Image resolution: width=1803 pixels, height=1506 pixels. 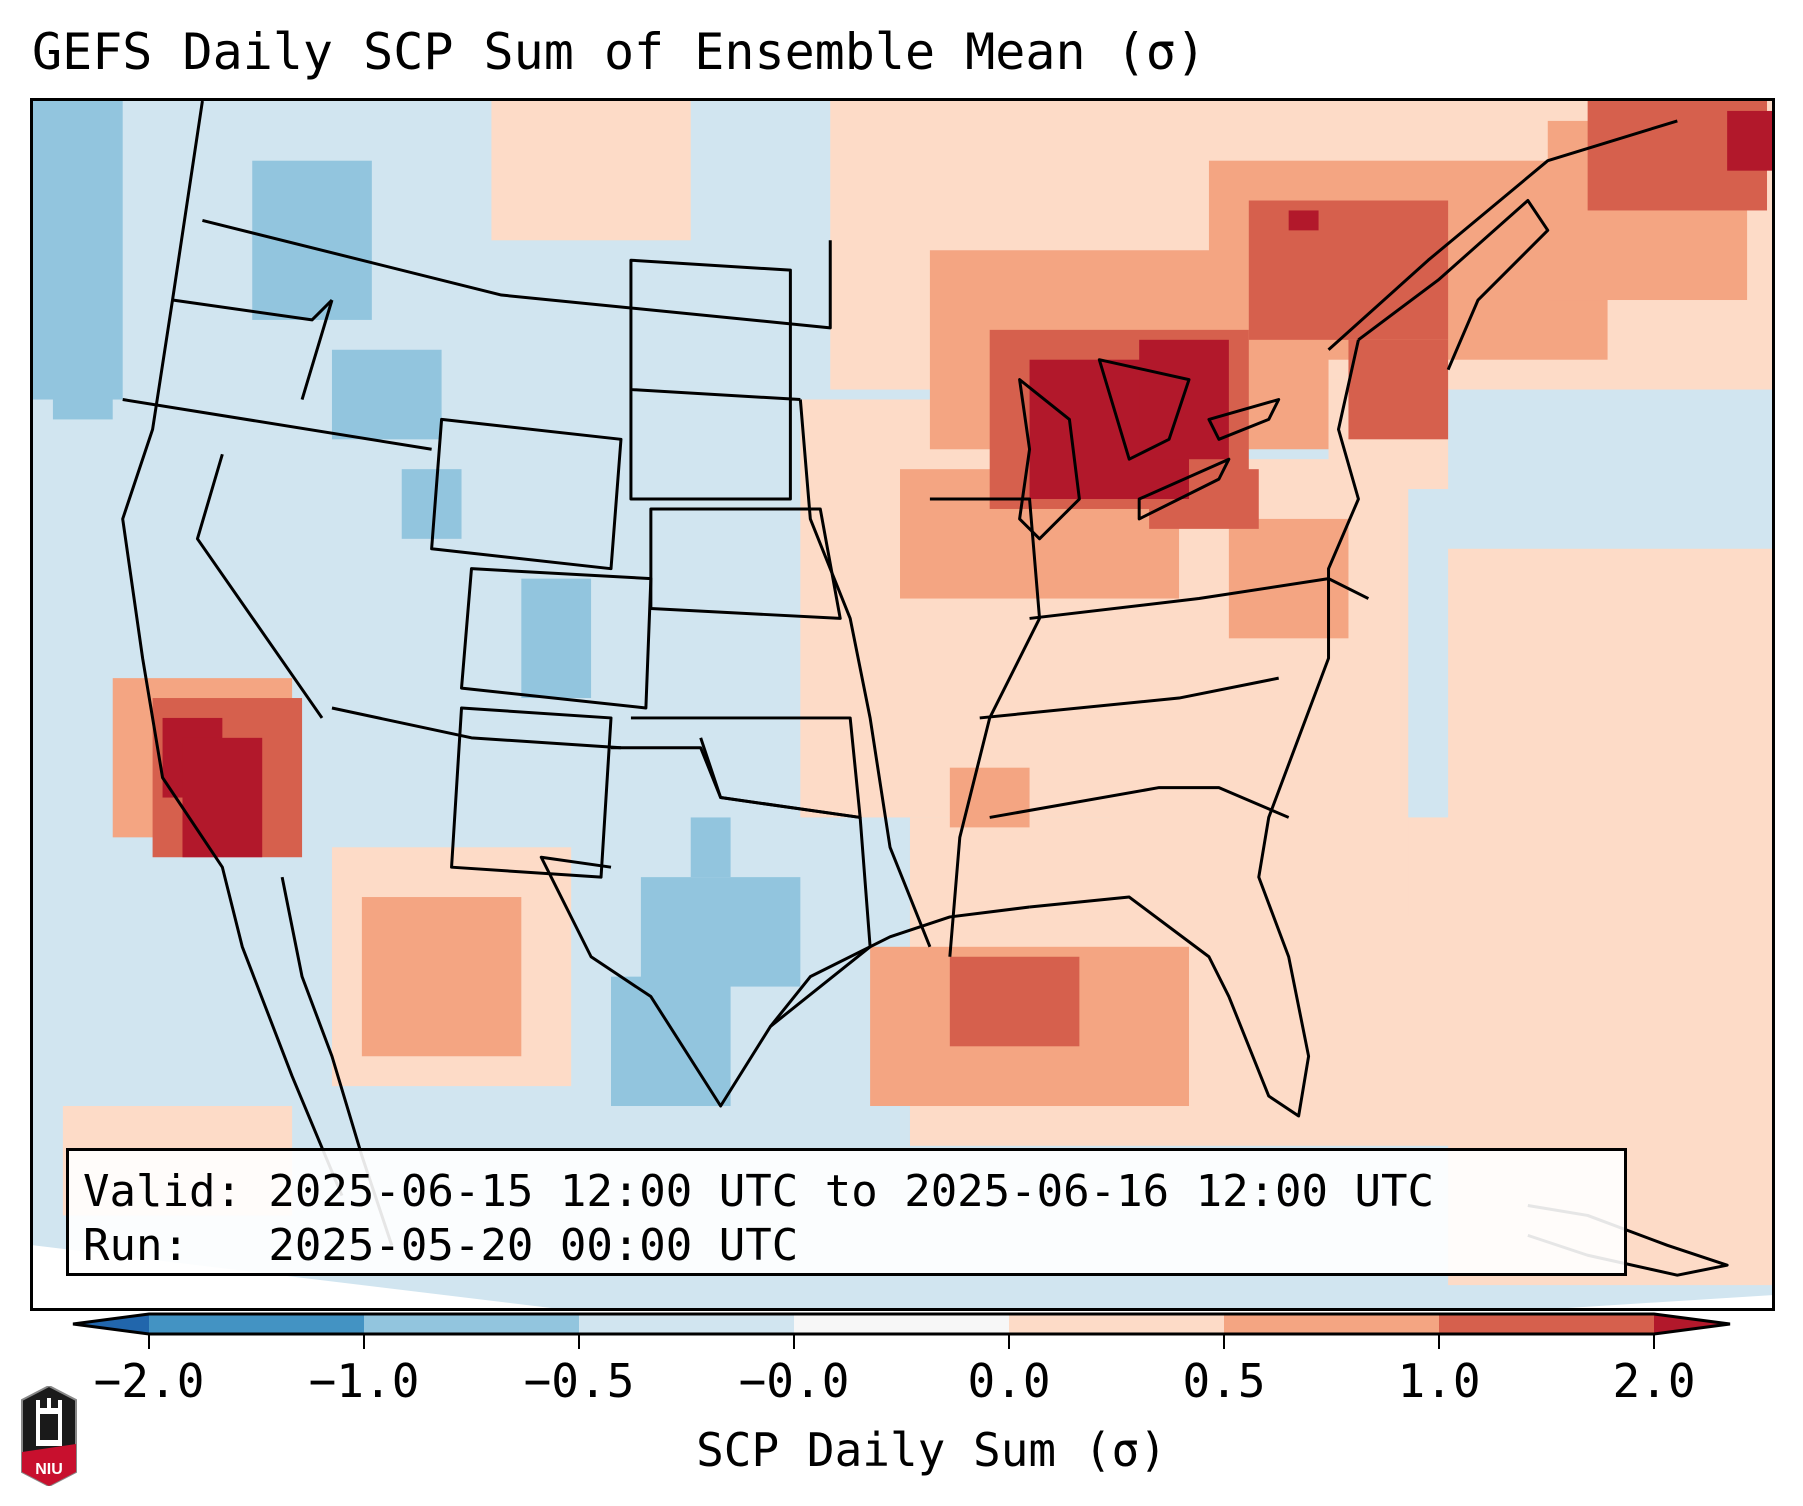 What do you see at coordinates (259, 586) in the screenshot?
I see `nv` at bounding box center [259, 586].